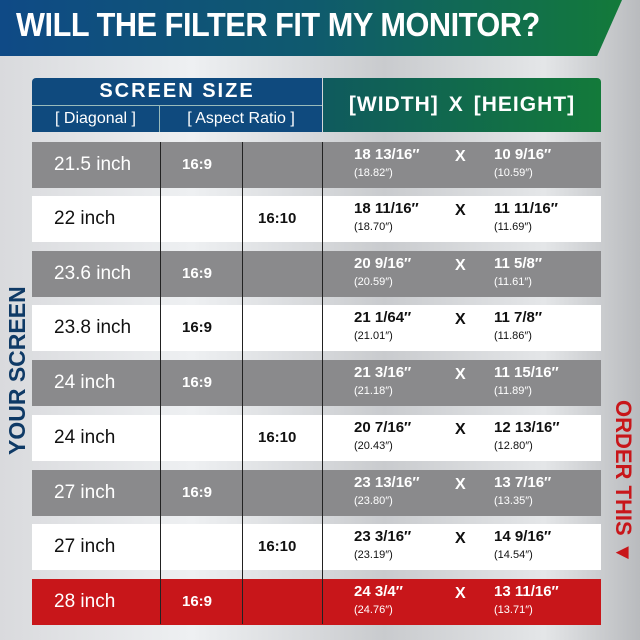  I want to click on width-cell: 18 11/16″ (18.70″), so click(386, 218).